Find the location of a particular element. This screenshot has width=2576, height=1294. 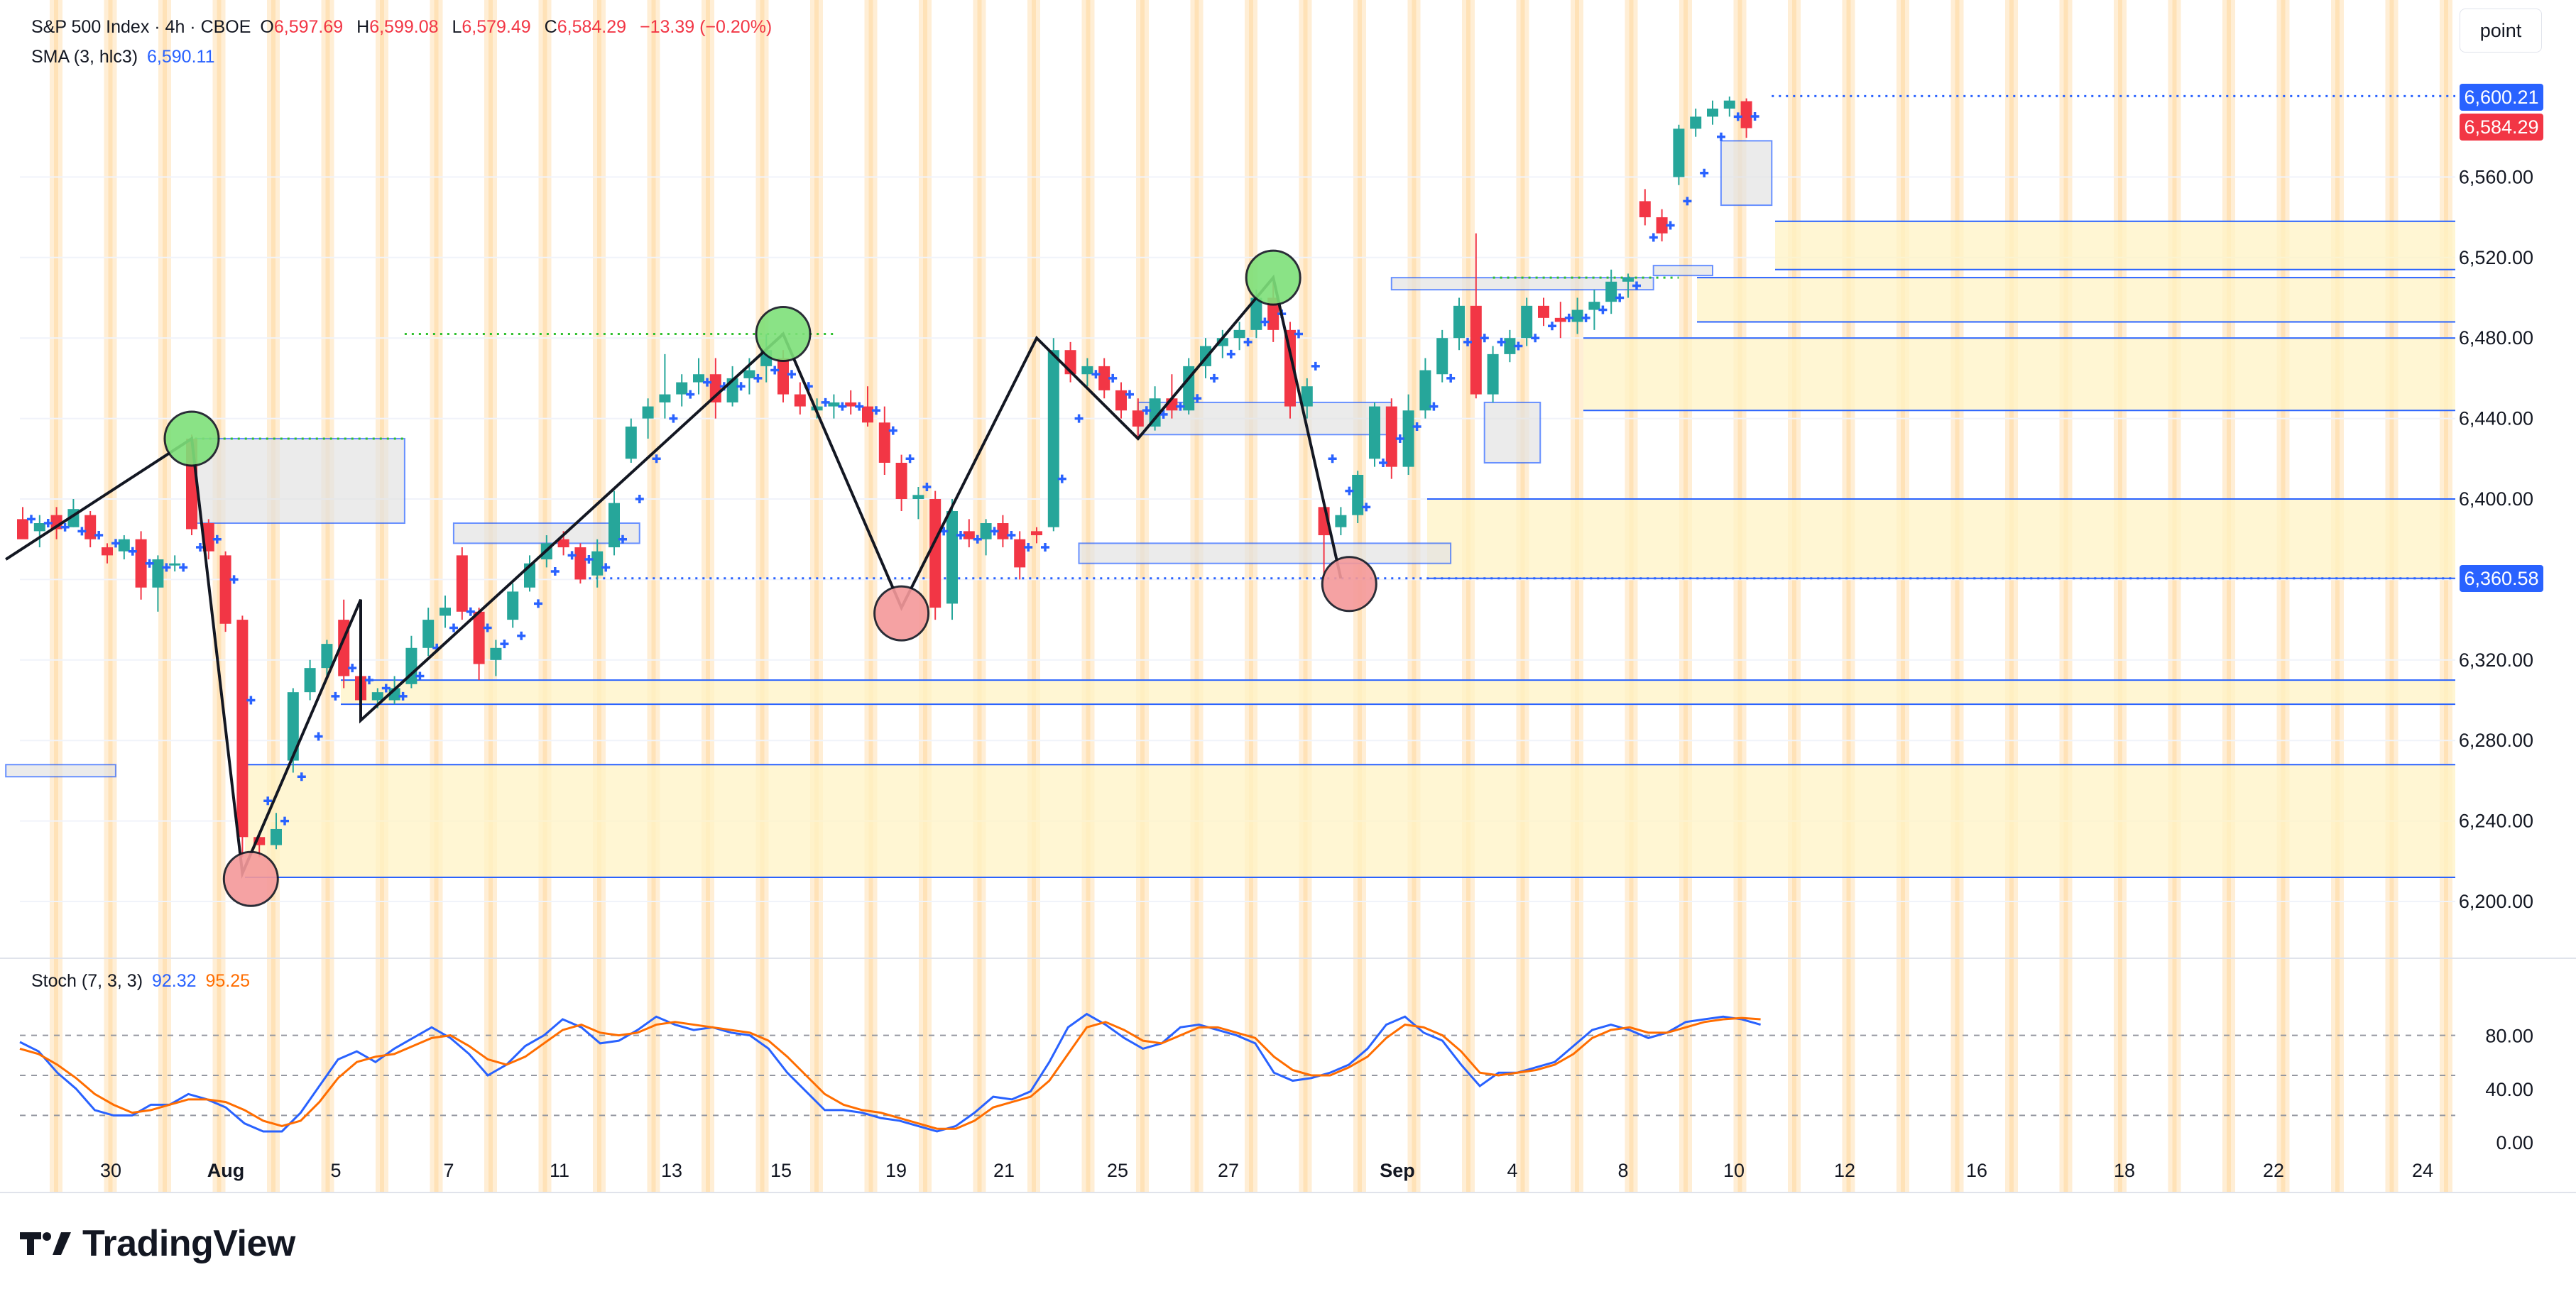

low-line-price-tag: 6,360.58 is located at coordinates (2501, 578).